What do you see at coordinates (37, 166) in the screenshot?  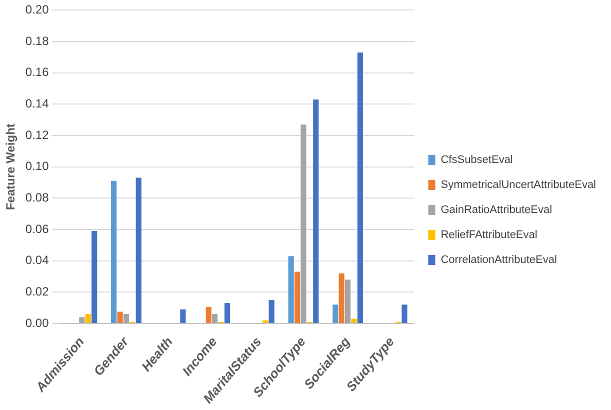 I see `y-tick-label: 0.10` at bounding box center [37, 166].